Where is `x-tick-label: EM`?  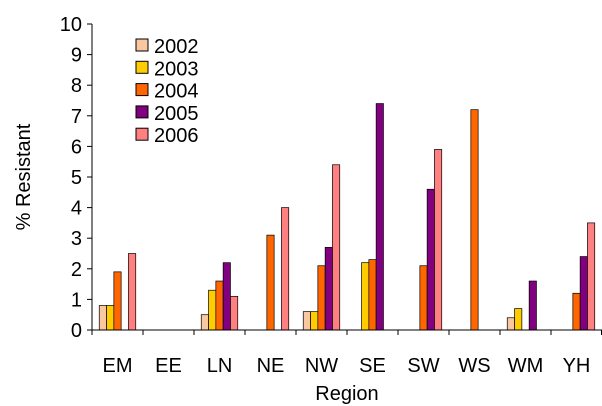 x-tick-label: EM is located at coordinates (118, 366).